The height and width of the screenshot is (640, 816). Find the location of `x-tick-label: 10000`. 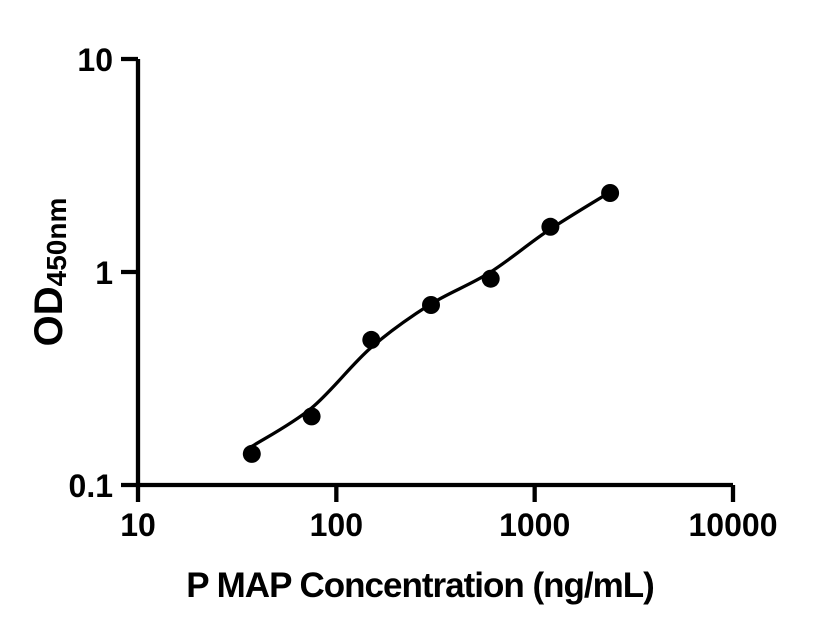

x-tick-label: 10000 is located at coordinates (733, 525).